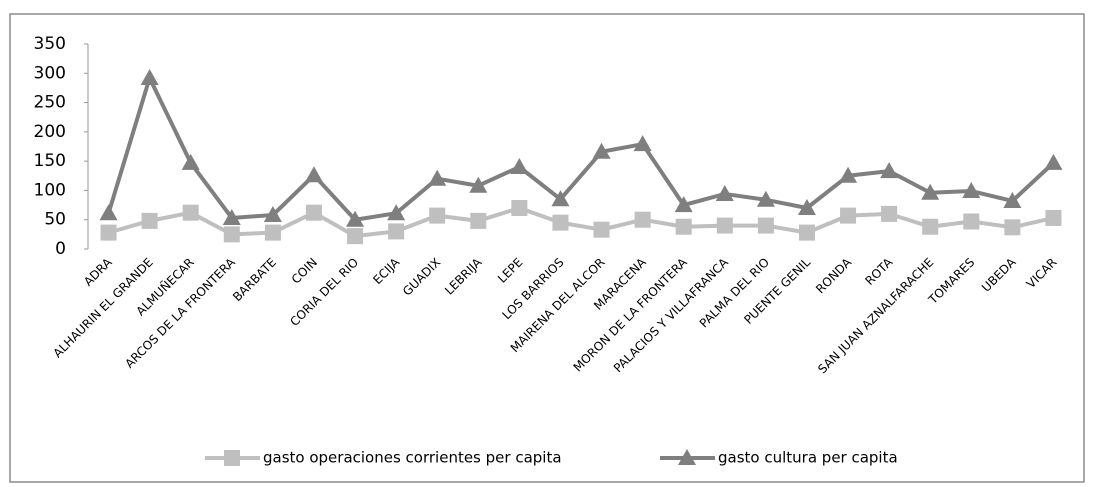  Describe the element at coordinates (50, 103) in the screenshot. I see `y-tick-label: 250` at that location.